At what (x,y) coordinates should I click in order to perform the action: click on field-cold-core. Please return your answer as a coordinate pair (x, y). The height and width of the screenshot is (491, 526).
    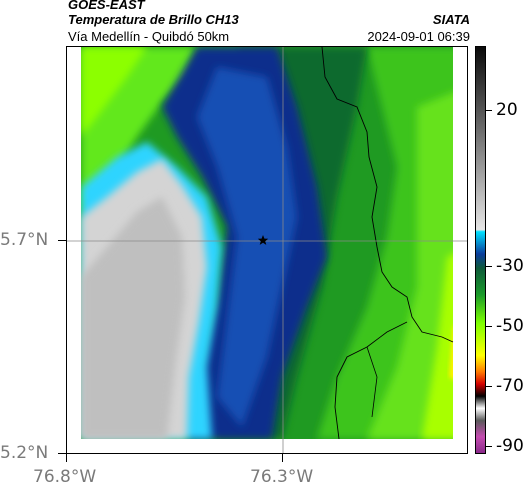
    Looking at the image, I should click on (133, 318).